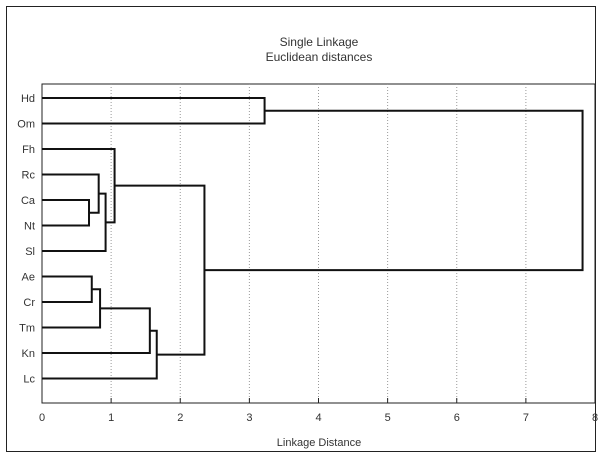  I want to click on x-tick-label-5: 5, so click(388, 418).